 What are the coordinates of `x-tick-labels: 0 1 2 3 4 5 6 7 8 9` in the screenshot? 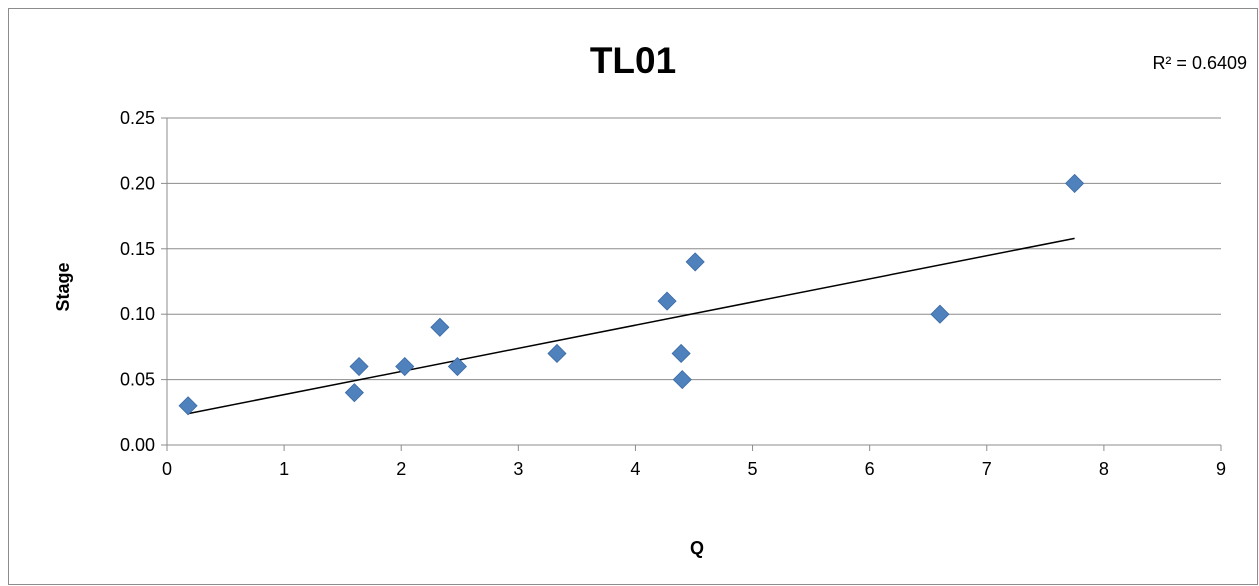 It's located at (694, 469).